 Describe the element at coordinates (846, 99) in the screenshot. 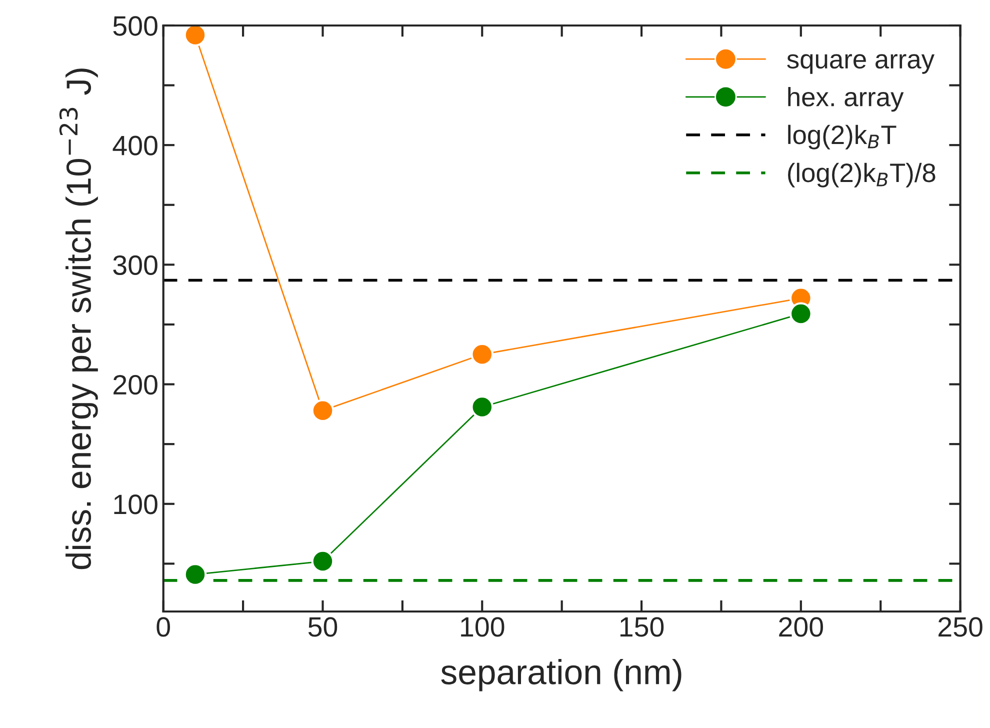

I see `legend-label: hex. array` at that location.